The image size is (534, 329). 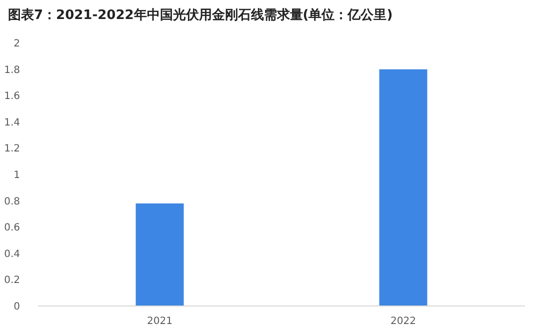 What do you see at coordinates (12, 202) in the screenshot?
I see `y-tick-label: 0.8` at bounding box center [12, 202].